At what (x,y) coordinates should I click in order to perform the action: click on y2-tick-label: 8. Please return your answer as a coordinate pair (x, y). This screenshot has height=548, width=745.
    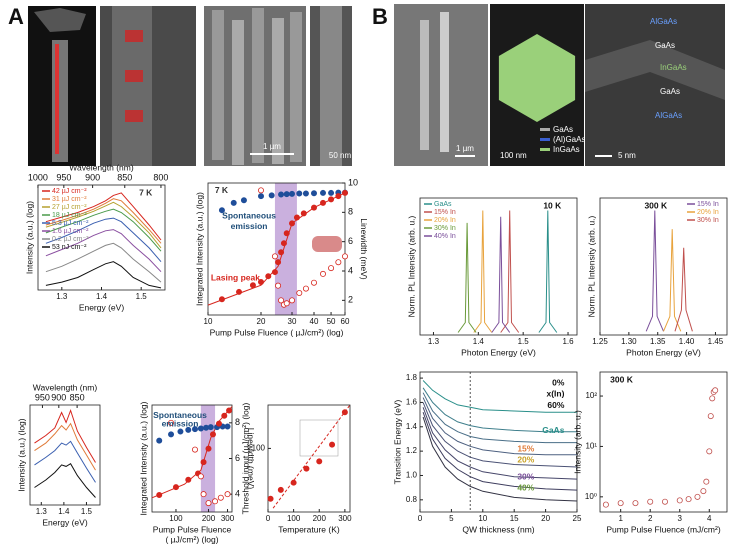
    Looking at the image, I should click on (237, 422).